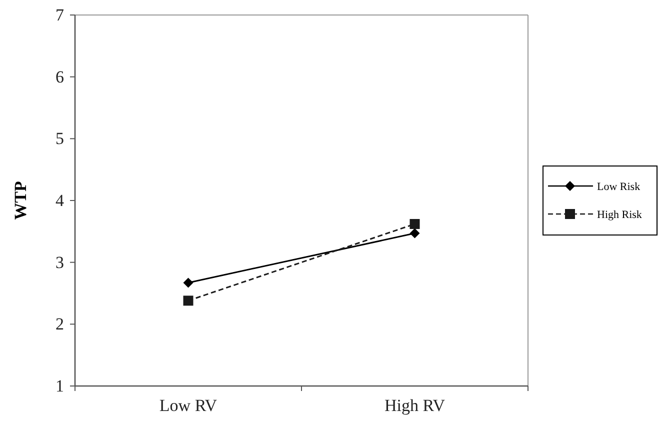 The height and width of the screenshot is (422, 658). I want to click on y-tick-label: 4, so click(60, 200).